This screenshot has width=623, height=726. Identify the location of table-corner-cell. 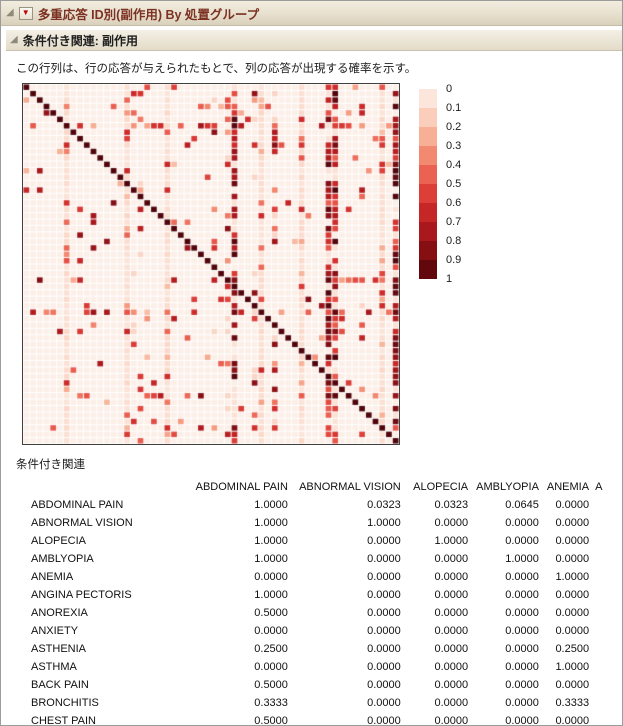
(93, 487).